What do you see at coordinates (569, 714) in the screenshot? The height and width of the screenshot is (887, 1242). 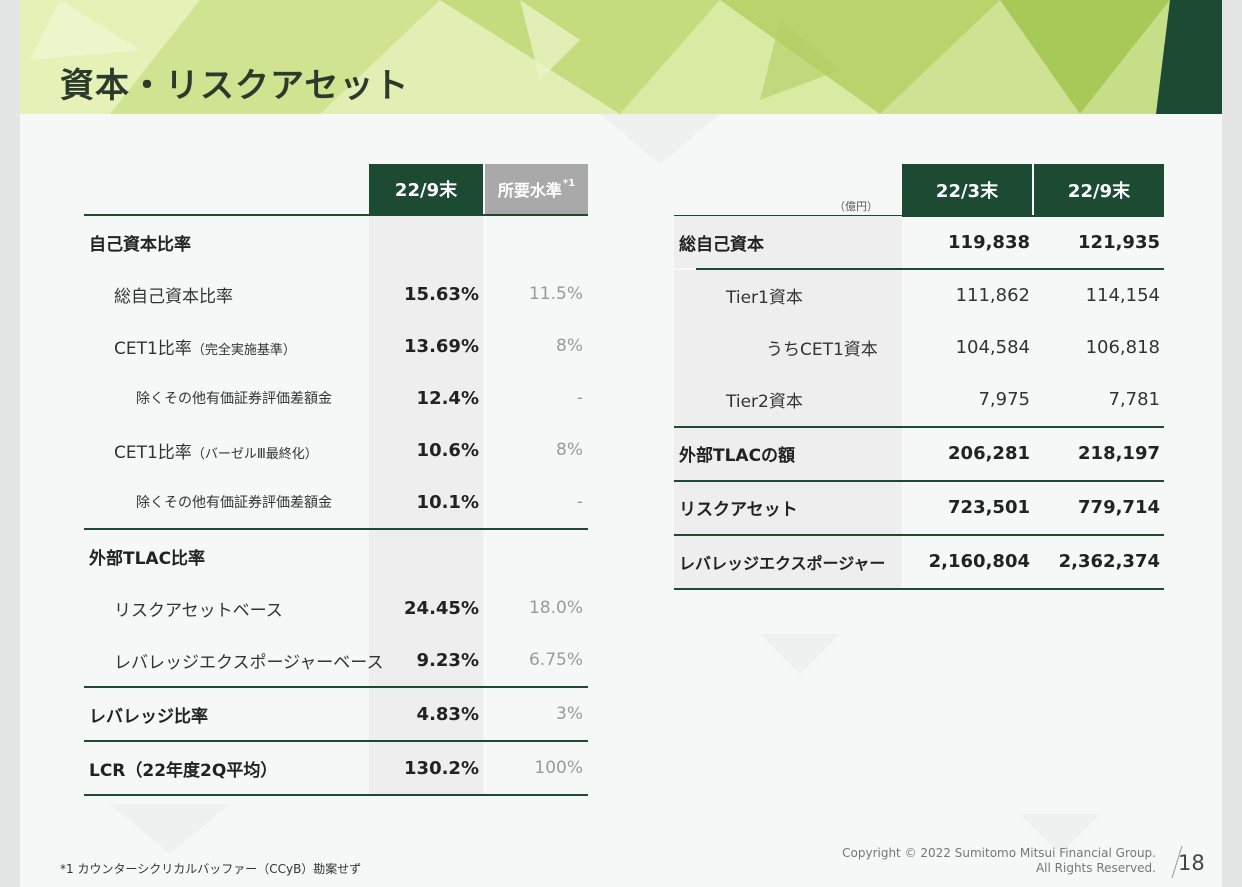 I see `row-required: 3%` at bounding box center [569, 714].